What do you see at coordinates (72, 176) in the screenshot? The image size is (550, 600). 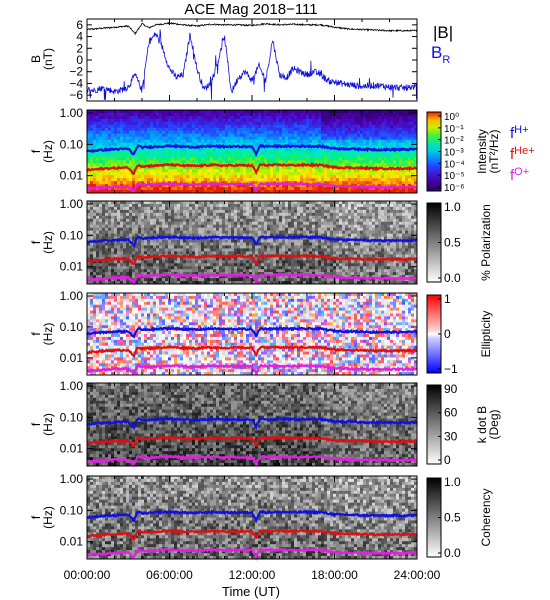 I see `y-tick-label: 0.01` at bounding box center [72, 176].